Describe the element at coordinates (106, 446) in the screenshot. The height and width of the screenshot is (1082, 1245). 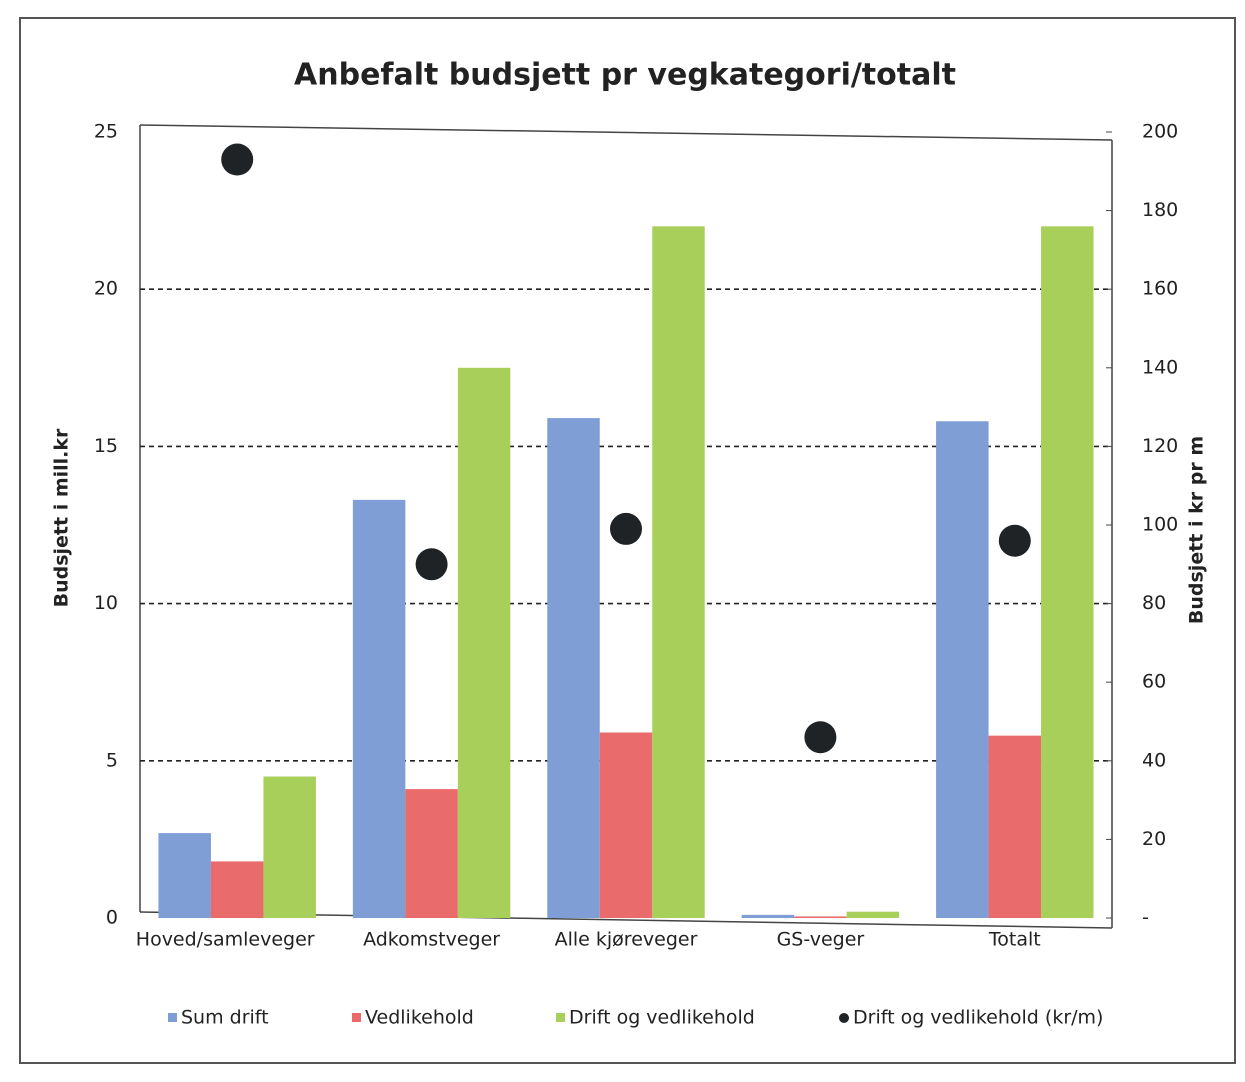
I see `y-tick-label: 15` at that location.